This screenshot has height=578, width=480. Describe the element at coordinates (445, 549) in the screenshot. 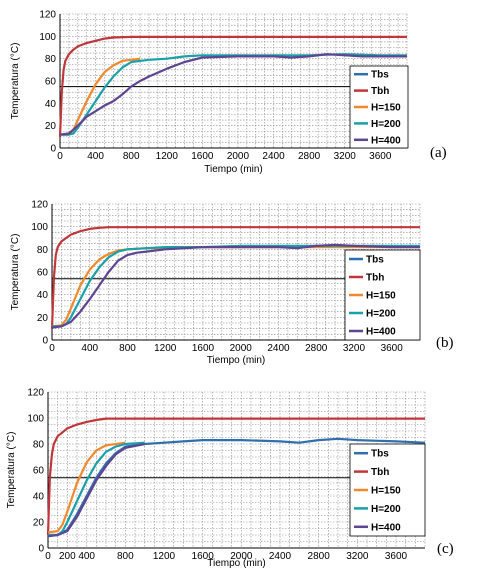

I see `panel-label: (c)` at that location.